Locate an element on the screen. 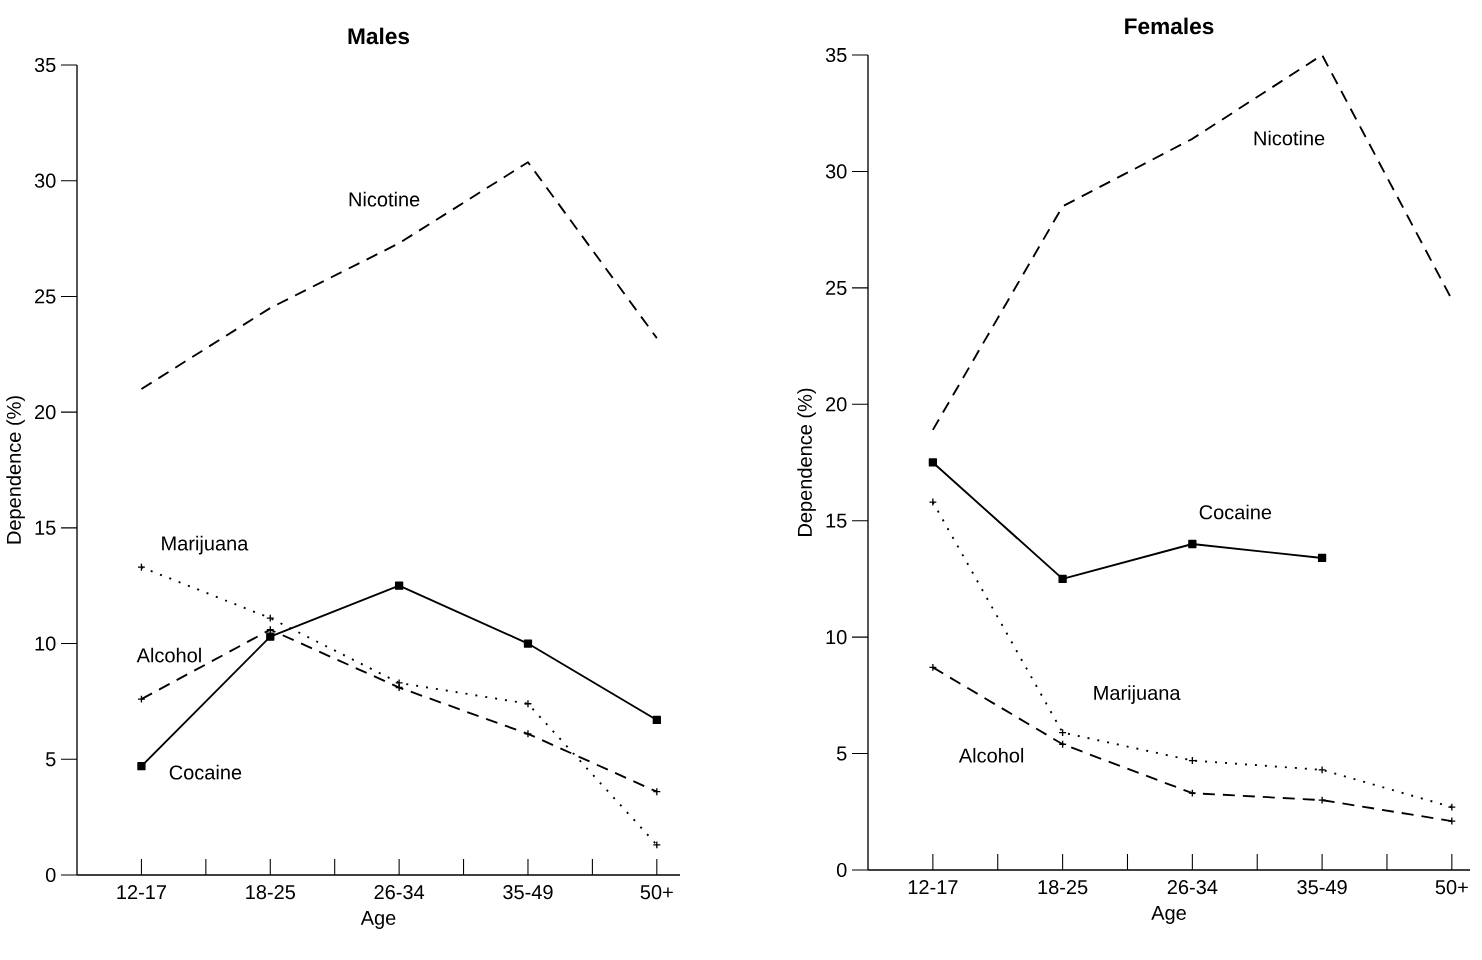  chart-title: Males is located at coordinates (379, 36).